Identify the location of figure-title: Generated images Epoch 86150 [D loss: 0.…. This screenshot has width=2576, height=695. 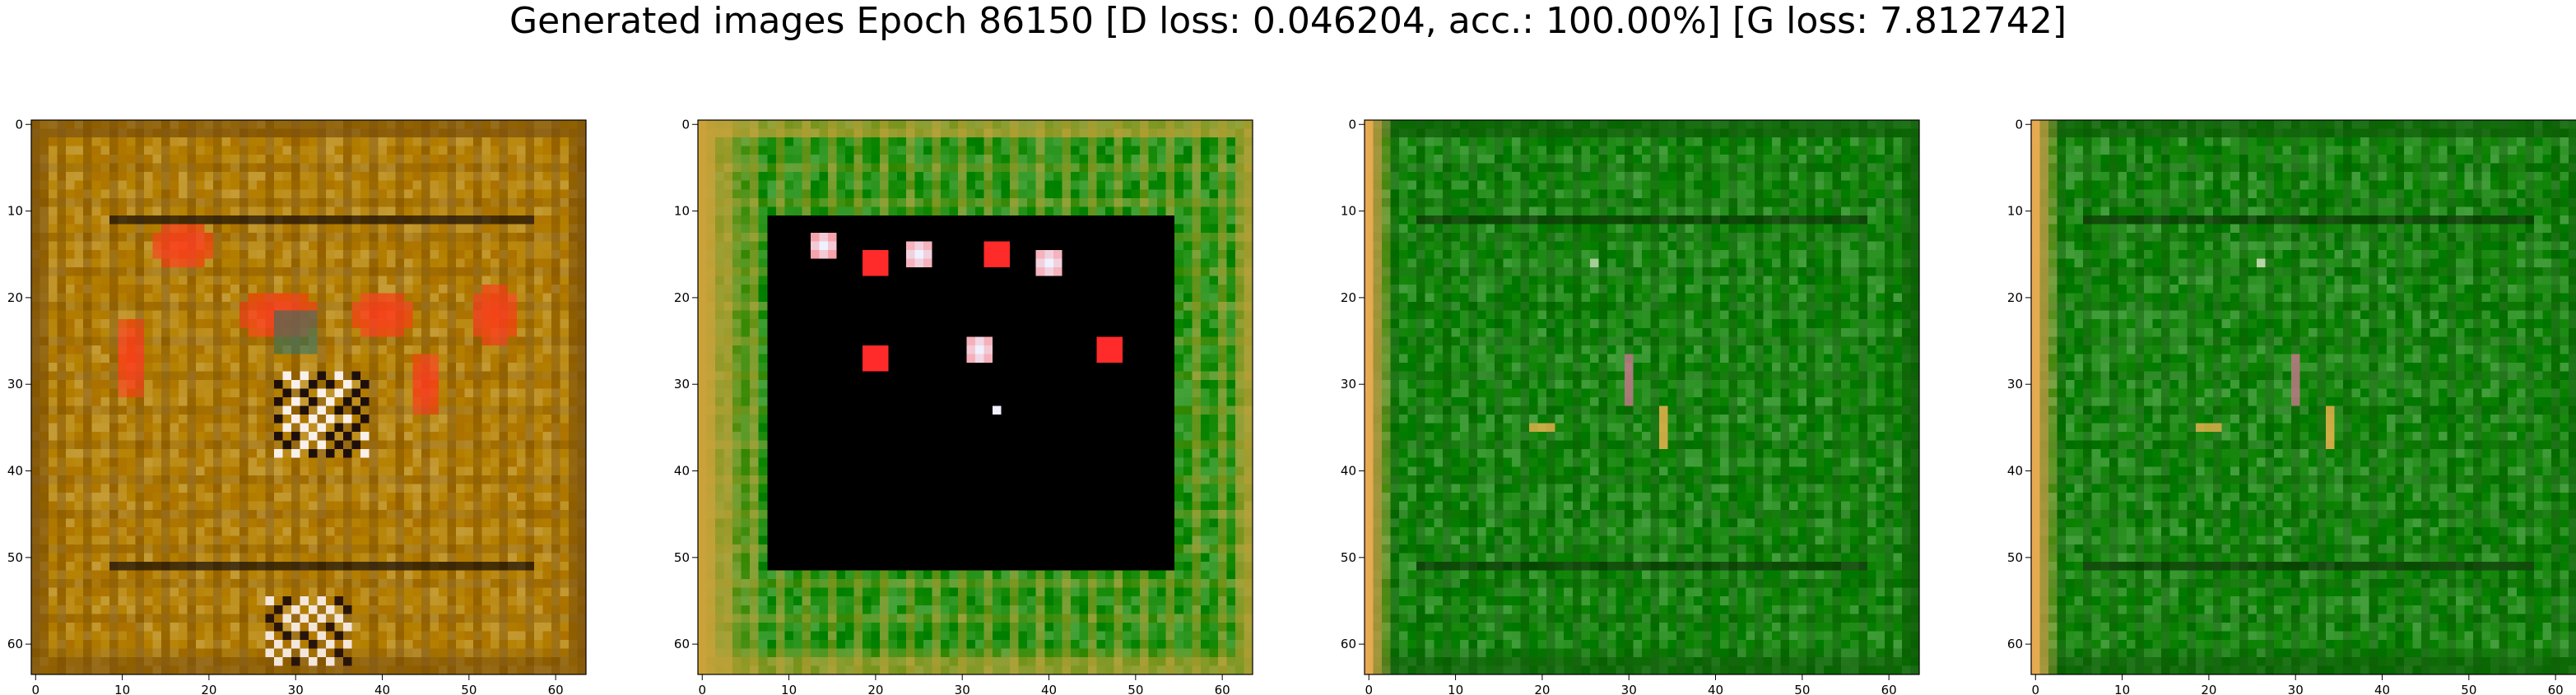
(1288, 21).